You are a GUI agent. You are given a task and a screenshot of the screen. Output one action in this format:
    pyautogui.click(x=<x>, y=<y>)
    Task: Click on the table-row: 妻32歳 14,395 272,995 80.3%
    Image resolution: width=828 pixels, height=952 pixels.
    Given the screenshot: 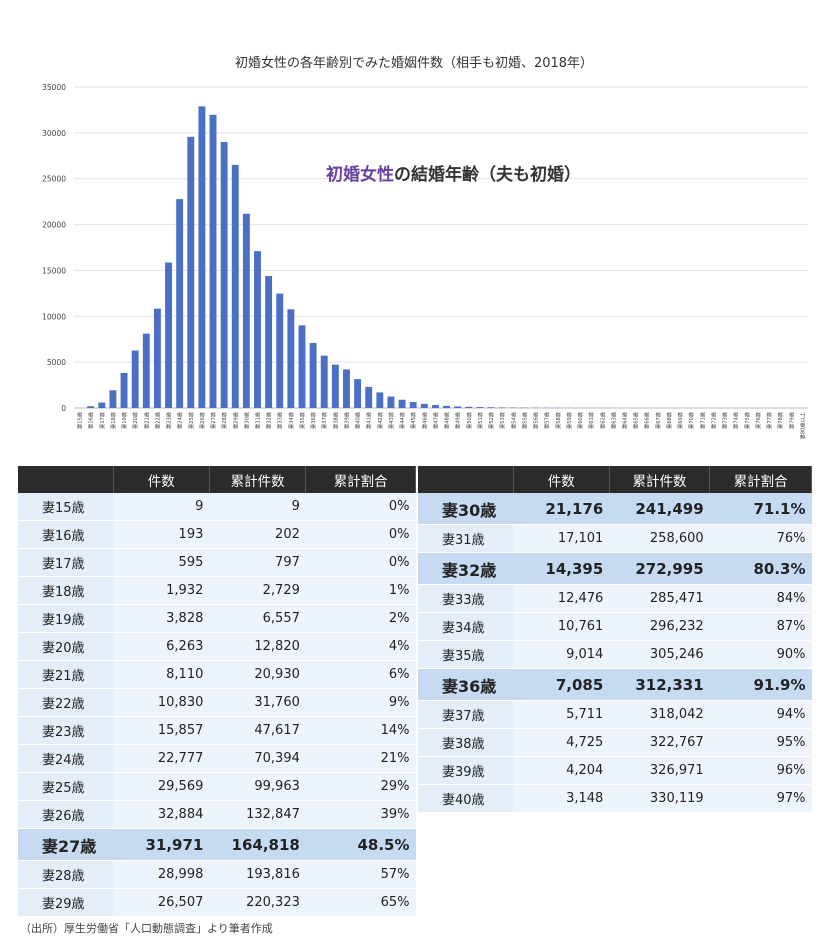 What is the action you would take?
    pyautogui.click(x=615, y=568)
    